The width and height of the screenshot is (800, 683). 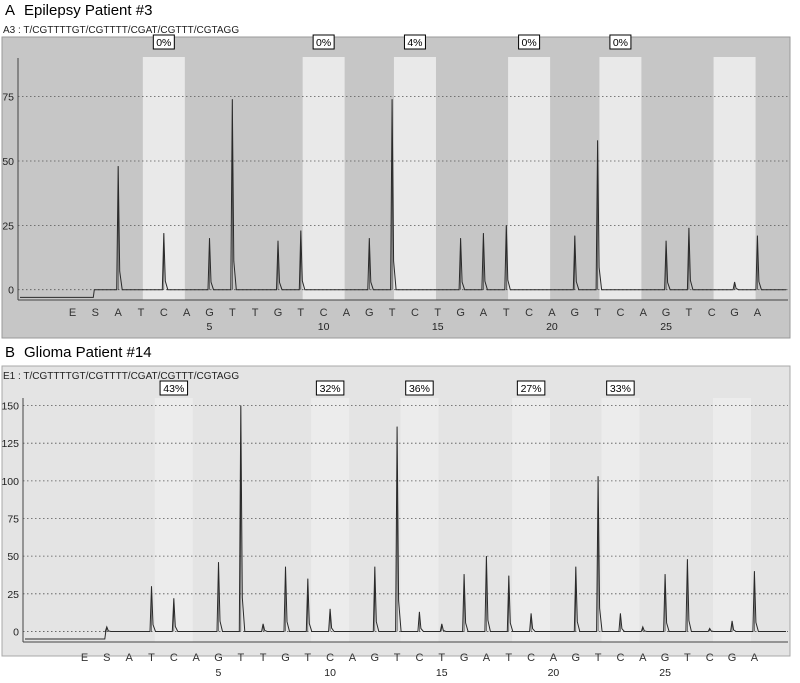 I want to click on methylation-text: 0%, so click(x=620, y=43).